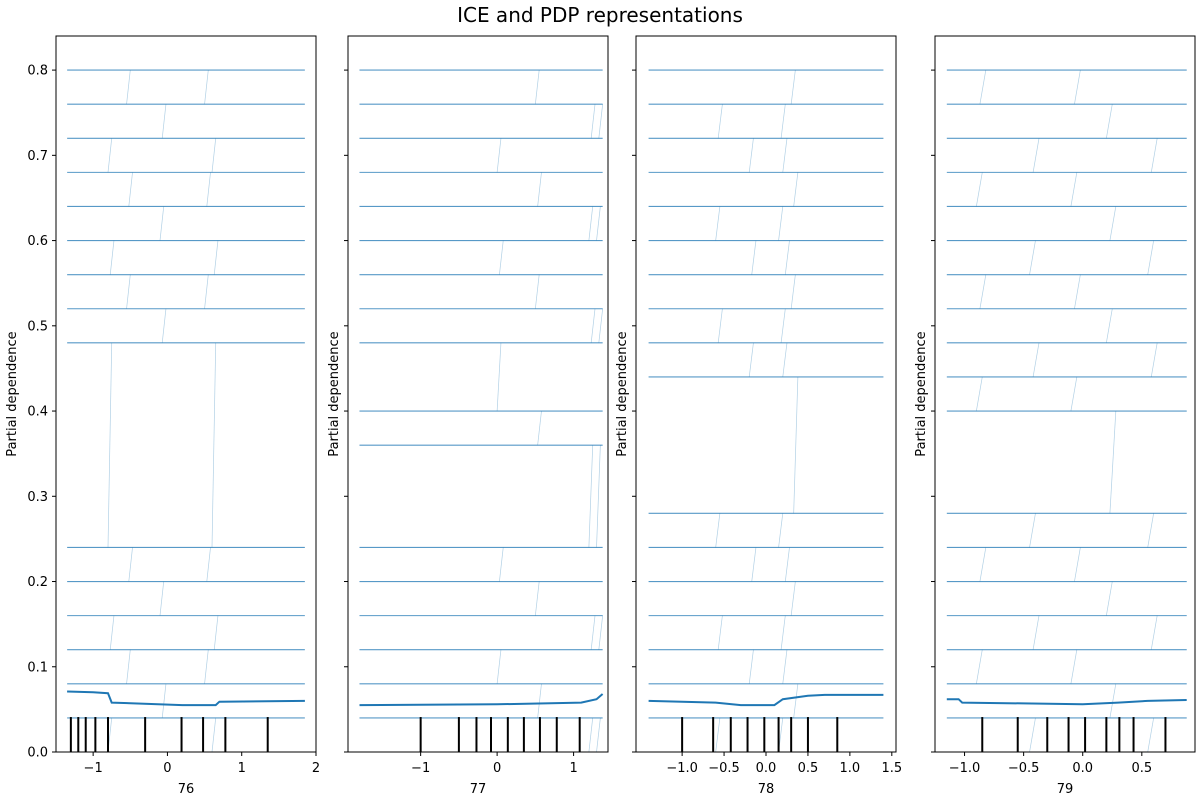 The image size is (1200, 800). I want to click on x-axis-label: 79, so click(1065, 789).